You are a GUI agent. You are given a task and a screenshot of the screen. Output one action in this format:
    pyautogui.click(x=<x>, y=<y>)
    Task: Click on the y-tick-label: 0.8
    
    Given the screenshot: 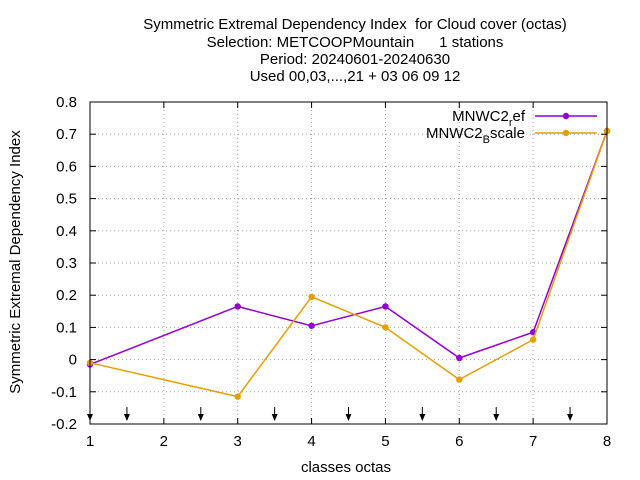 What is the action you would take?
    pyautogui.click(x=66, y=102)
    